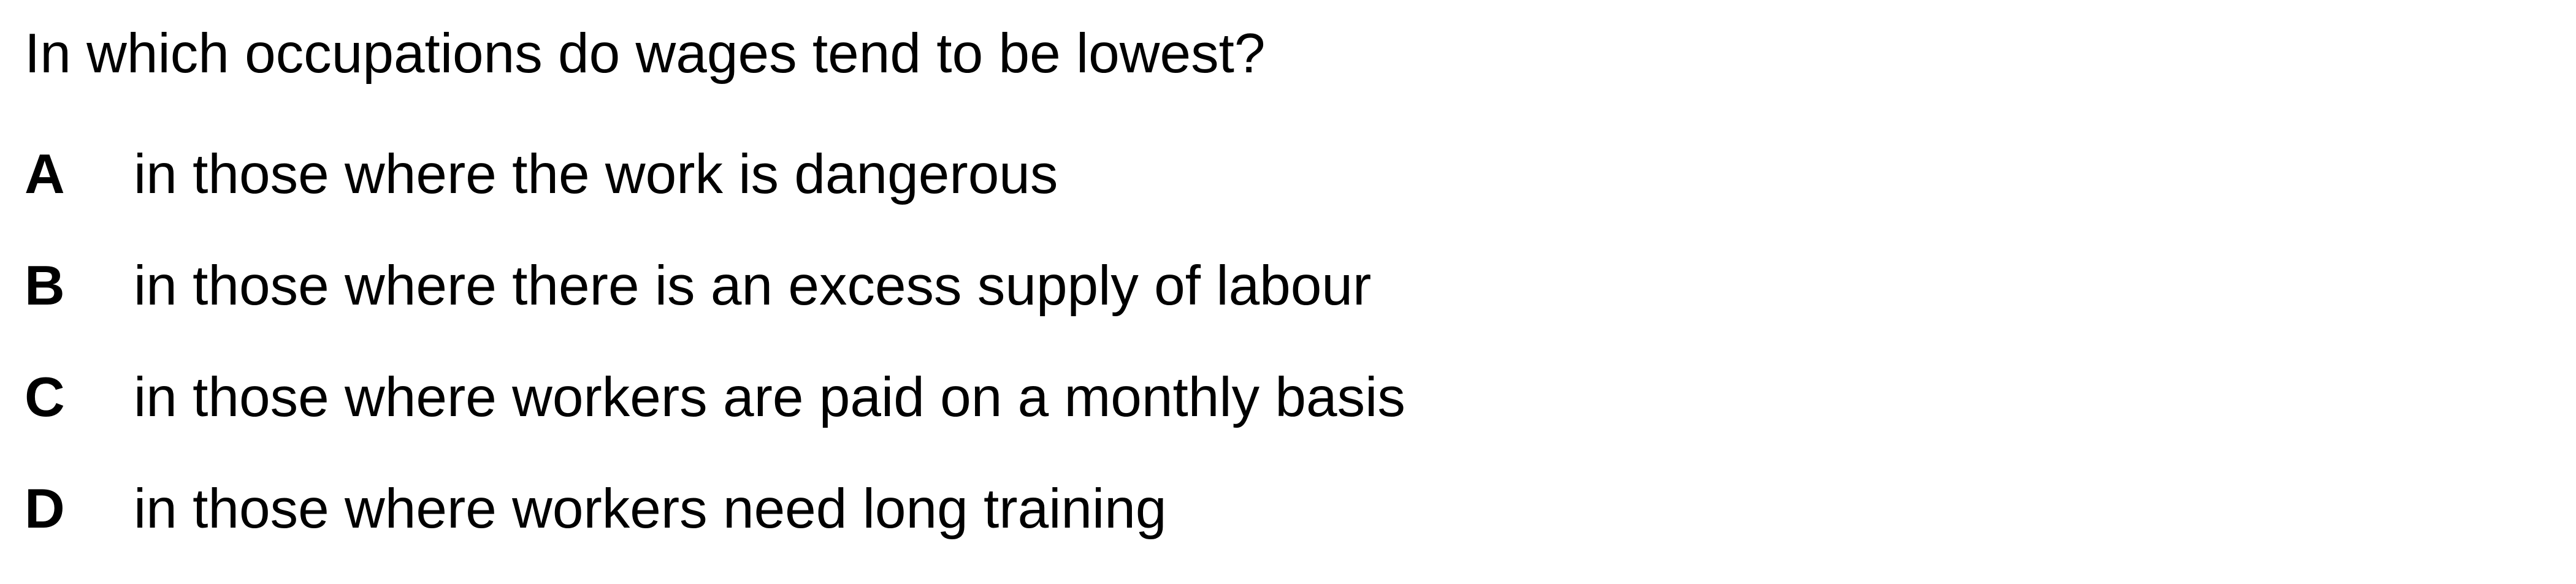 The image size is (2576, 584). What do you see at coordinates (45, 509) in the screenshot?
I see `option-d-letter: D` at bounding box center [45, 509].